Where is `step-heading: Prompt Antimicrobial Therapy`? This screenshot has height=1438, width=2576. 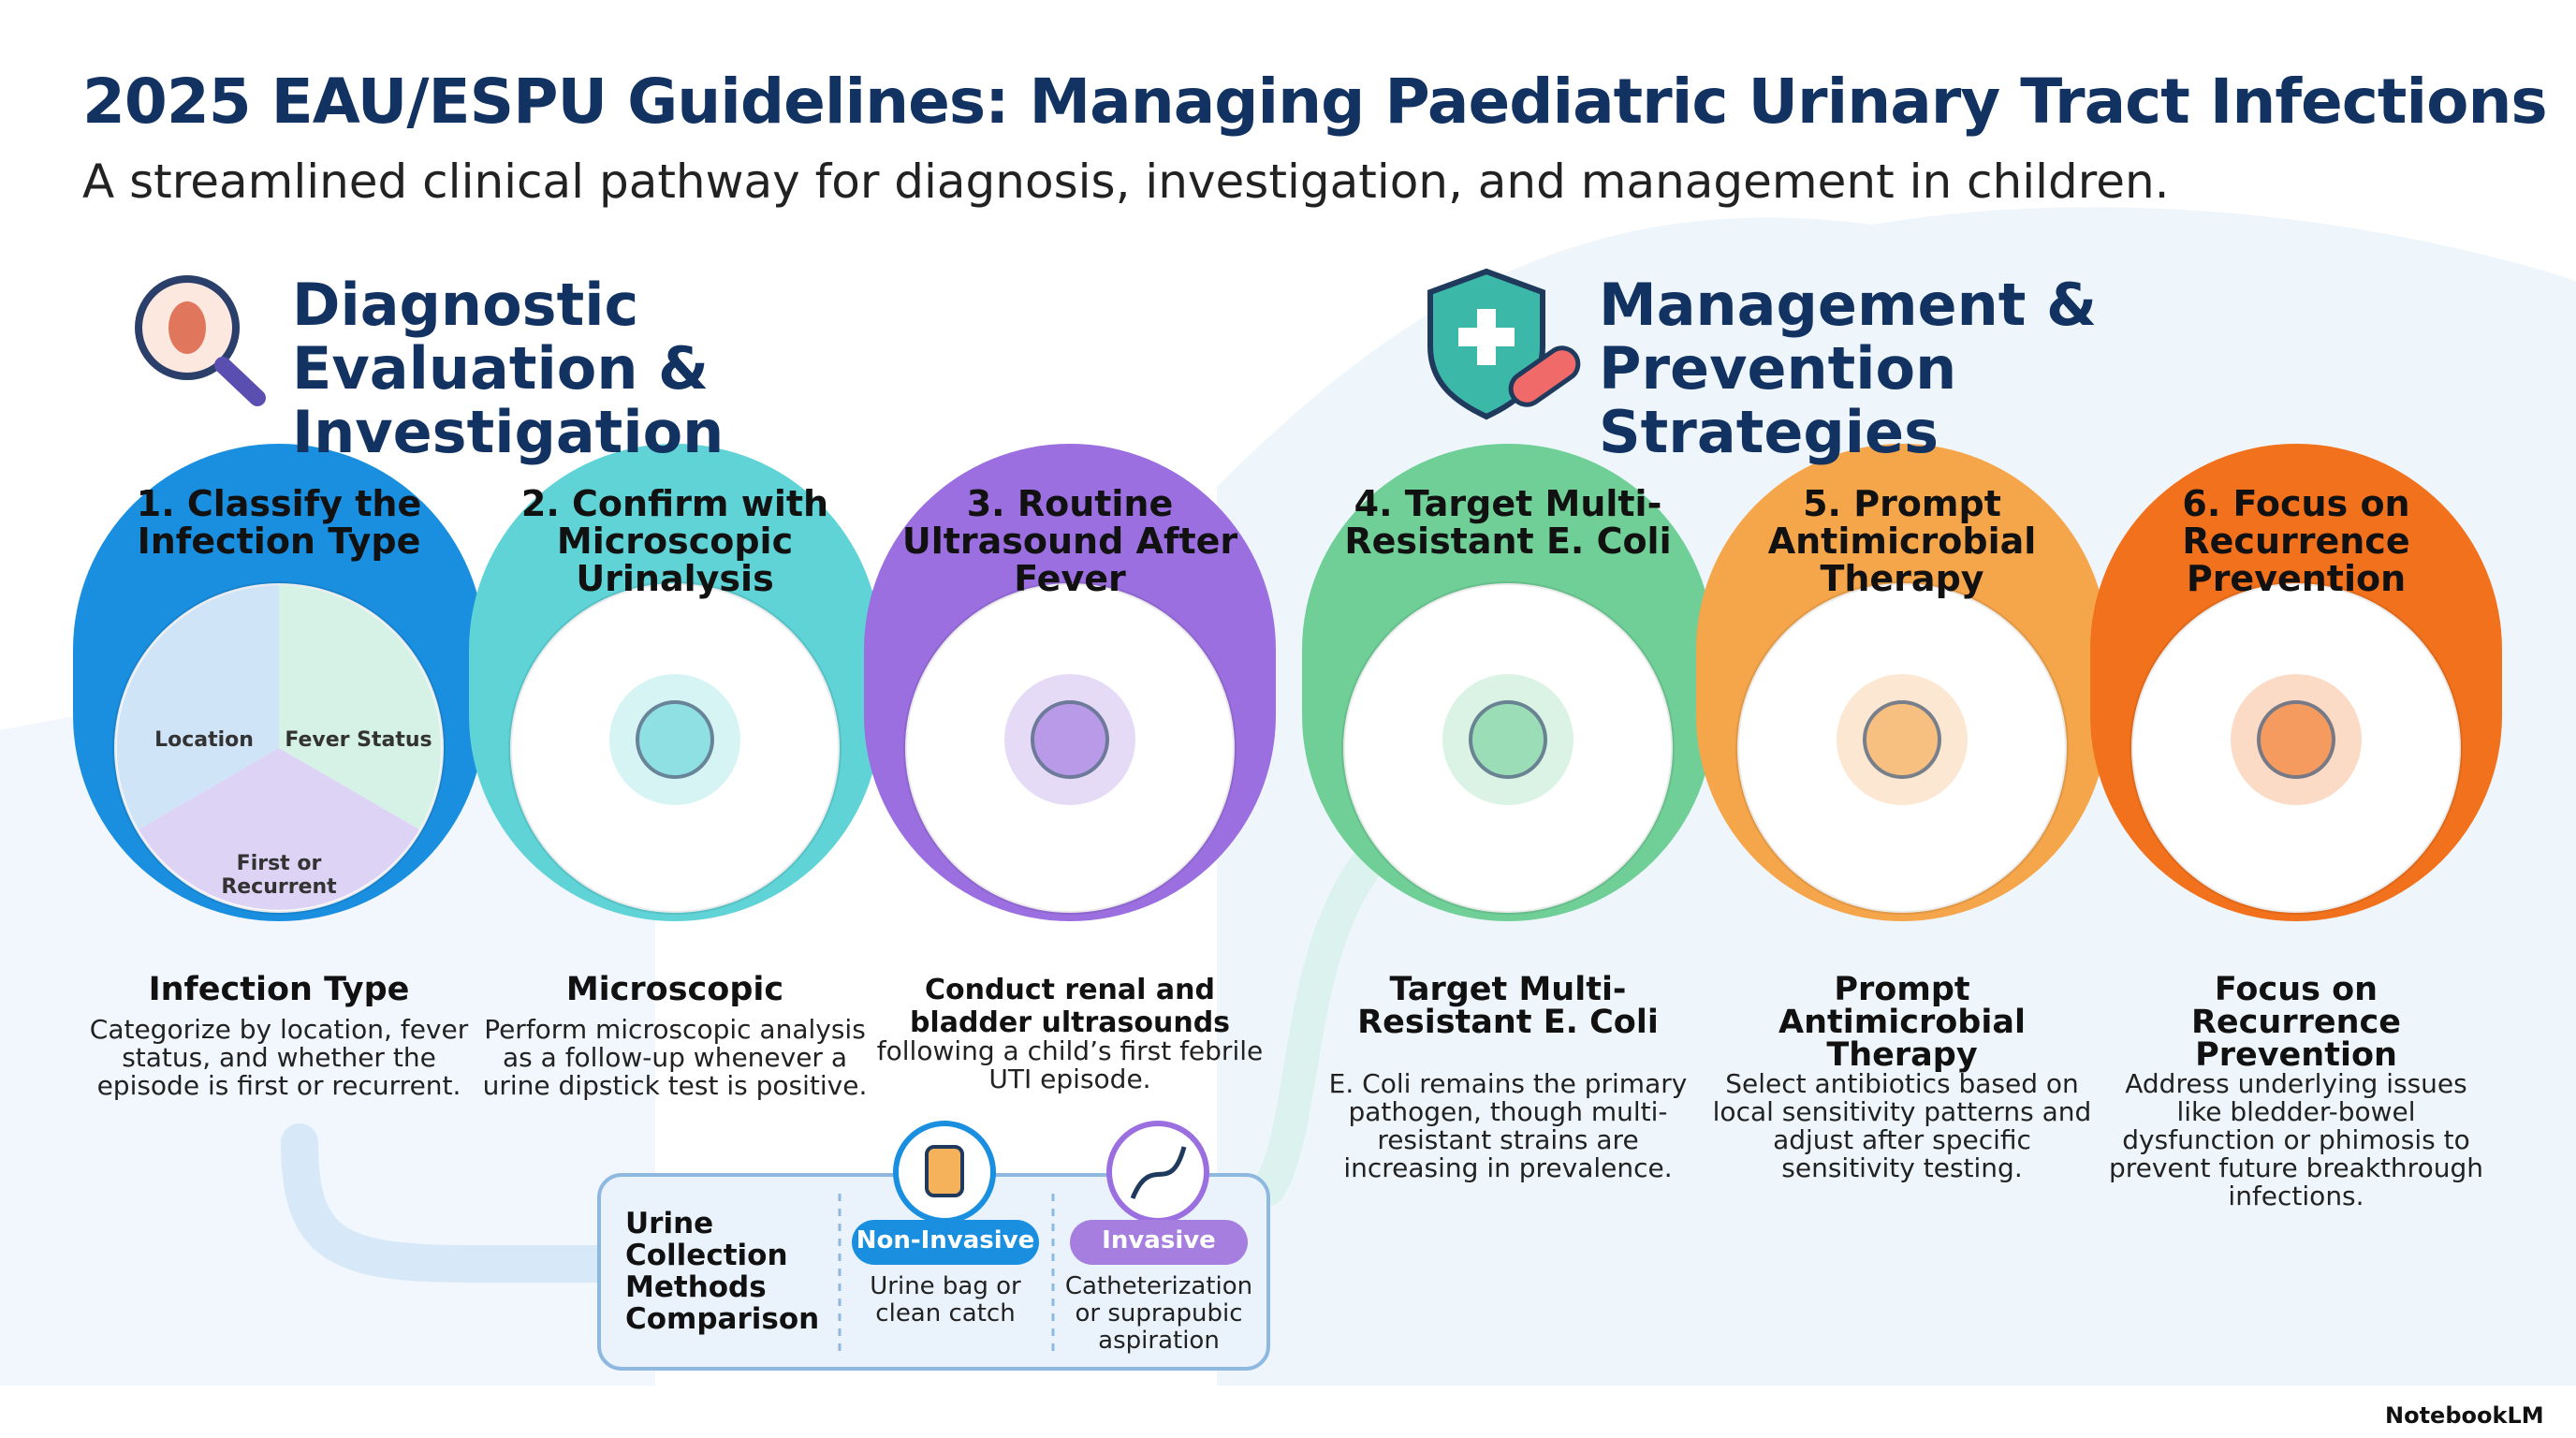 step-heading: Prompt Antimicrobial Therapy is located at coordinates (1902, 1022).